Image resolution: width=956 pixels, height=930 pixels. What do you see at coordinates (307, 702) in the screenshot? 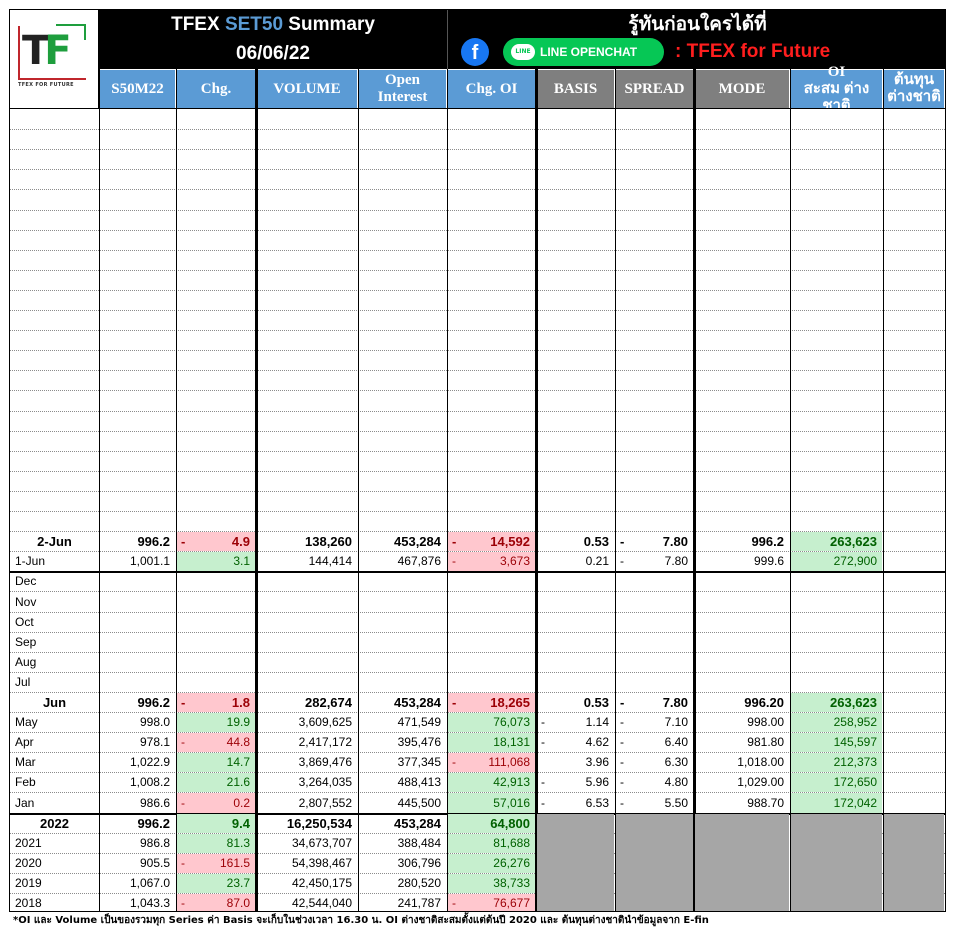
I see `volume-cell: 282,674` at bounding box center [307, 702].